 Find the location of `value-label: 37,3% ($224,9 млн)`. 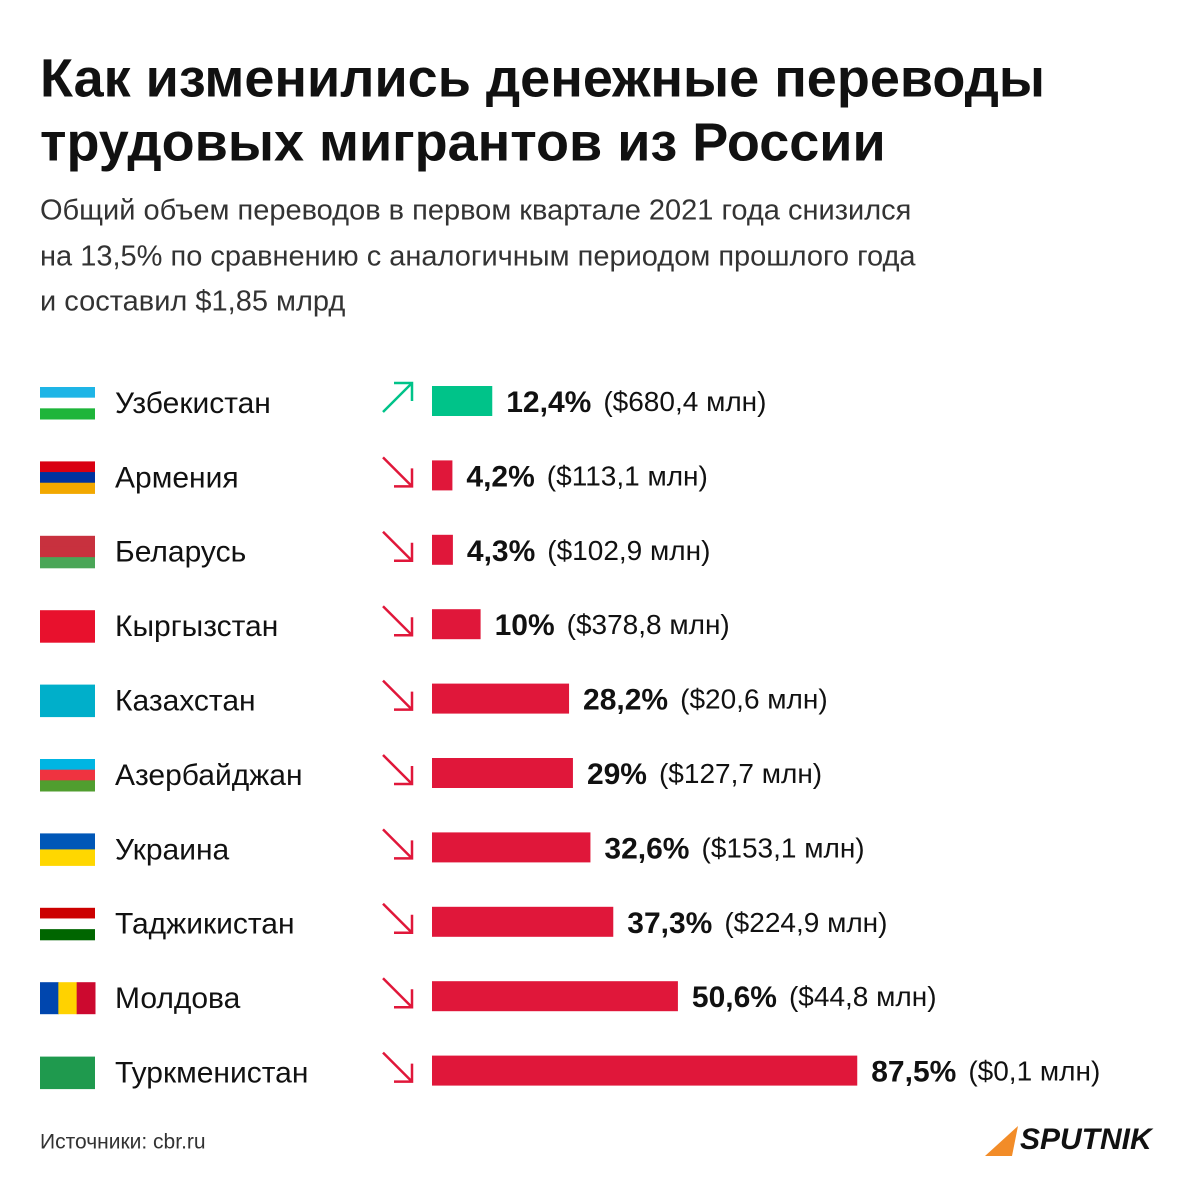

value-label: 37,3% ($224,9 млн) is located at coordinates (757, 923).